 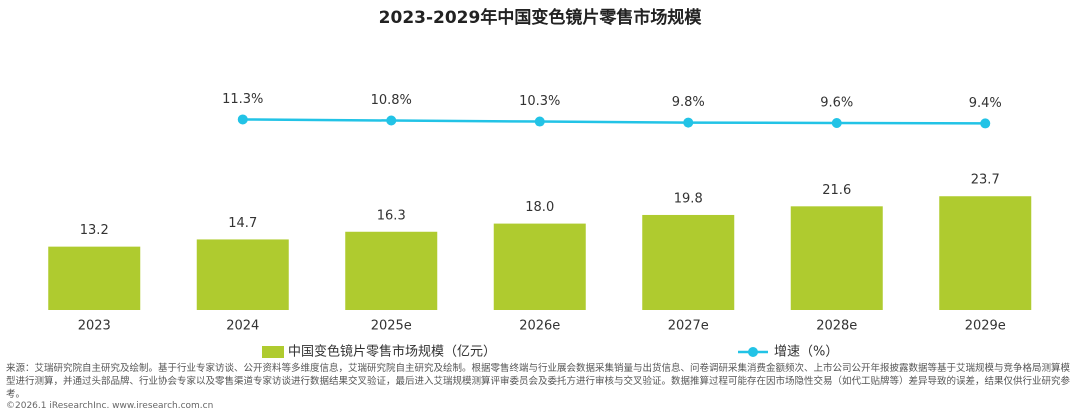 What do you see at coordinates (242, 99) in the screenshot?
I see `data-label: 11.3%` at bounding box center [242, 99].